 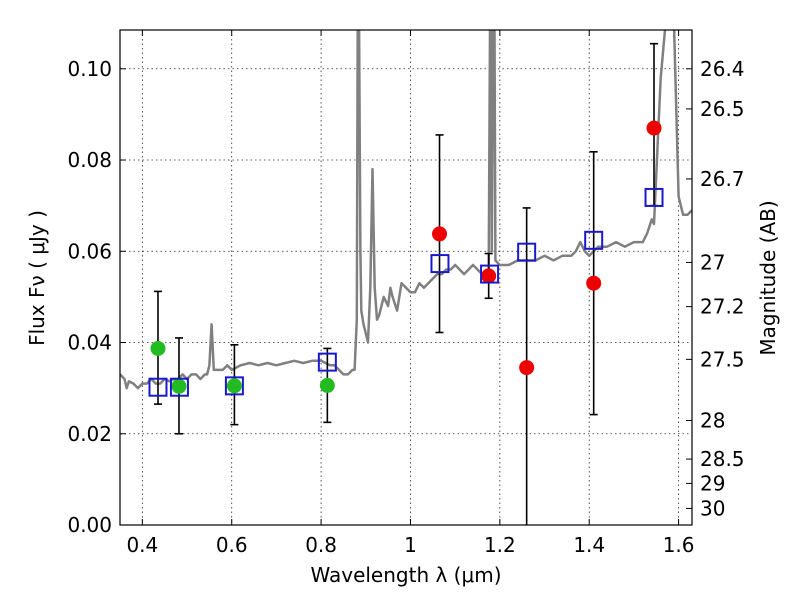 What do you see at coordinates (722, 109) in the screenshot?
I see `magnitude-tick-label: 26.5` at bounding box center [722, 109].